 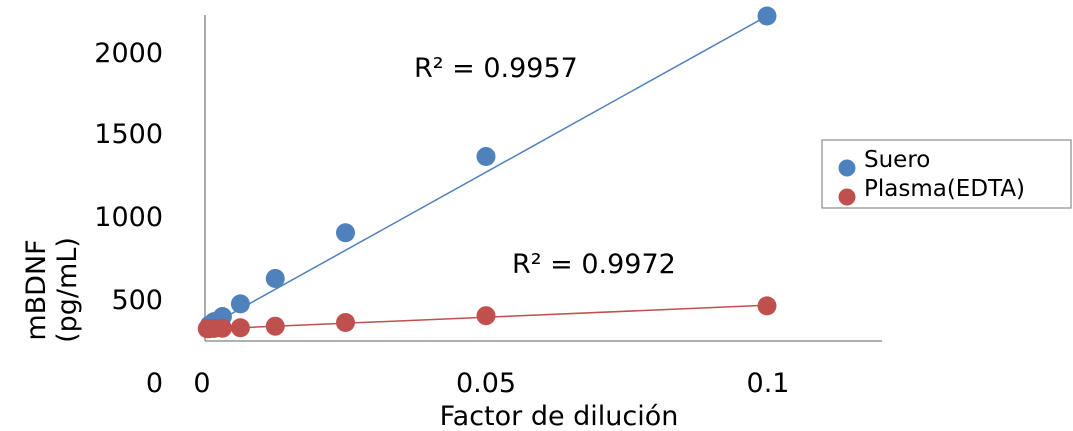 What do you see at coordinates (128, 217) in the screenshot?
I see `y-tick-label-1000: 1000` at bounding box center [128, 217].